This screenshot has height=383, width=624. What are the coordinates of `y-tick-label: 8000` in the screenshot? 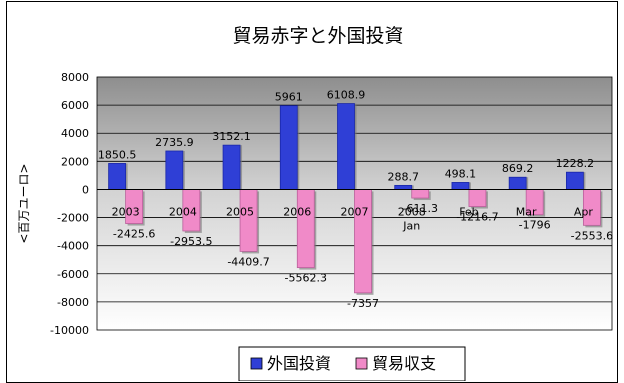 It's located at (75, 77).